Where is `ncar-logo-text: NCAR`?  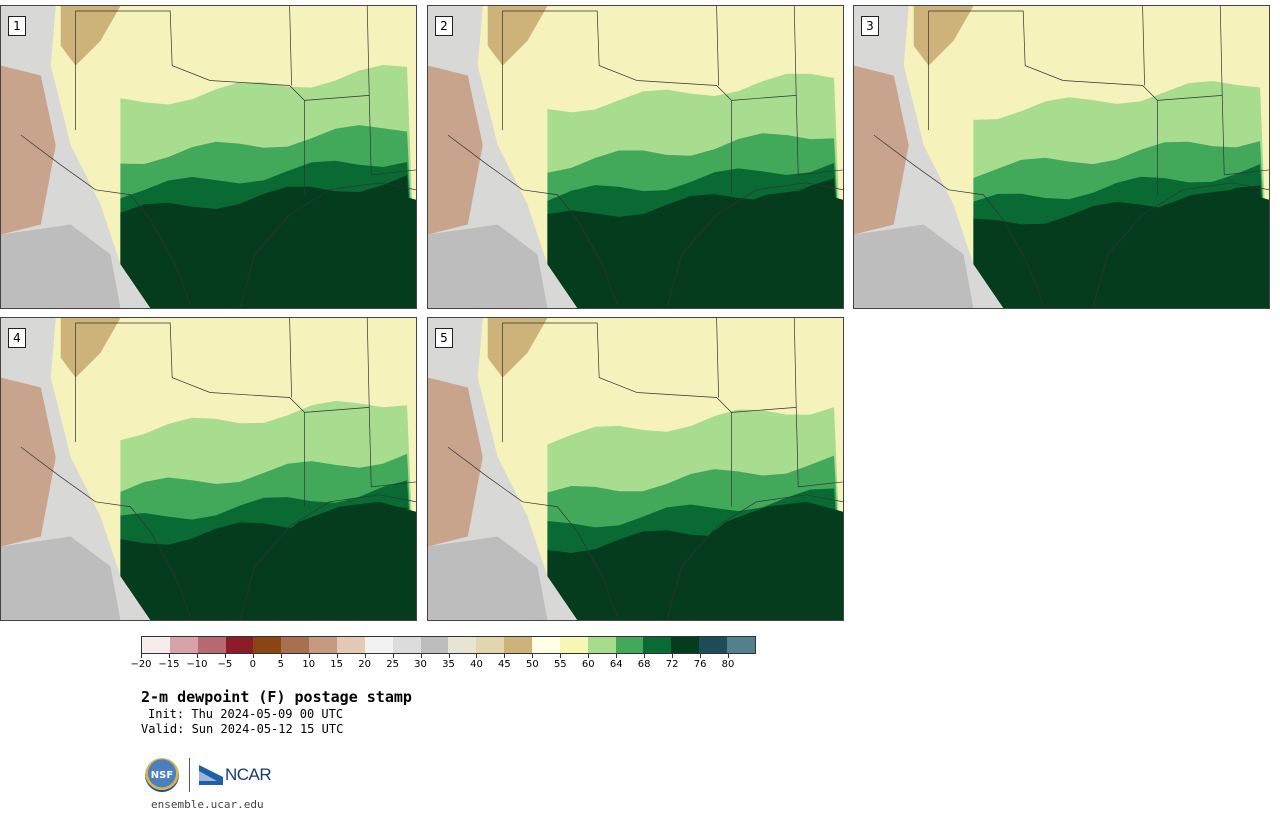 ncar-logo-text: NCAR is located at coordinates (248, 774).